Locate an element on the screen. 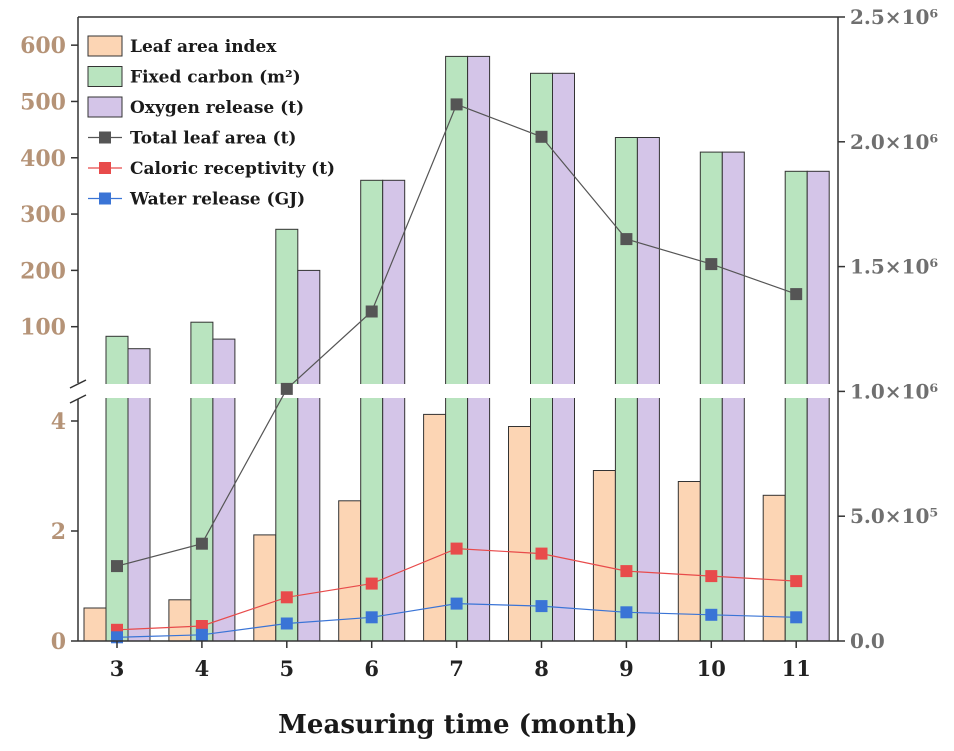  x-tick-6: 6 is located at coordinates (371, 668).